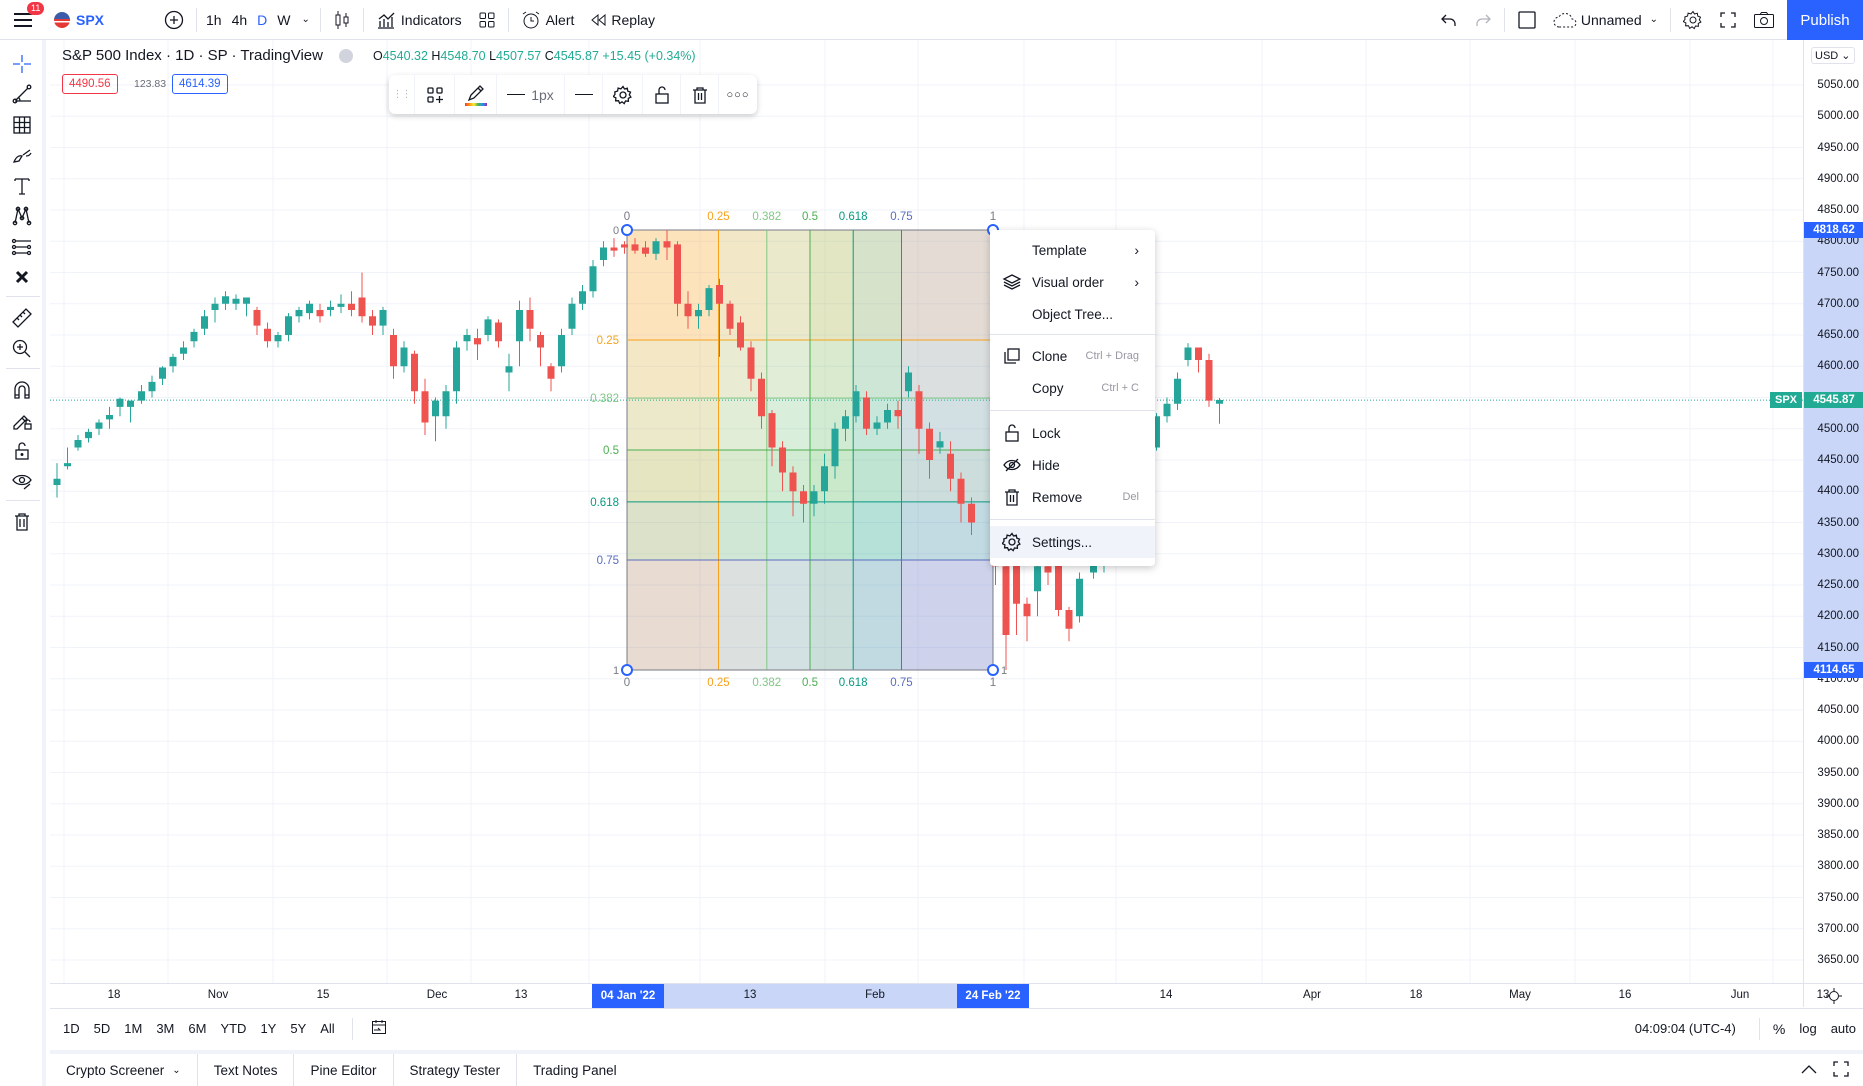 The width and height of the screenshot is (1863, 1086). What do you see at coordinates (1072, 433) in the screenshot?
I see `menu-item-lock: Lock` at bounding box center [1072, 433].